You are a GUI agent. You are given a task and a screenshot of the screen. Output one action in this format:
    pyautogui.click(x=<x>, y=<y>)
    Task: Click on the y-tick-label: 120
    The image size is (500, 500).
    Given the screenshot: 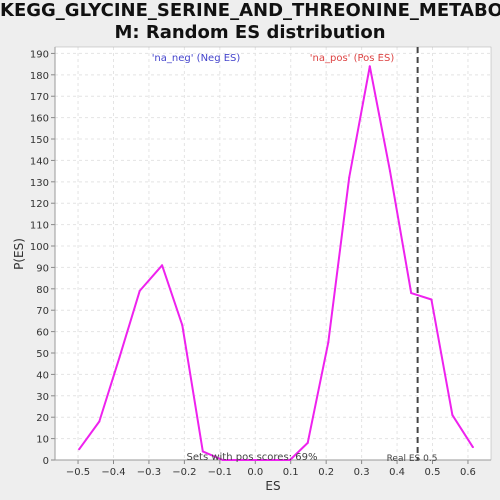 What is the action you would take?
    pyautogui.click(x=39, y=204)
    